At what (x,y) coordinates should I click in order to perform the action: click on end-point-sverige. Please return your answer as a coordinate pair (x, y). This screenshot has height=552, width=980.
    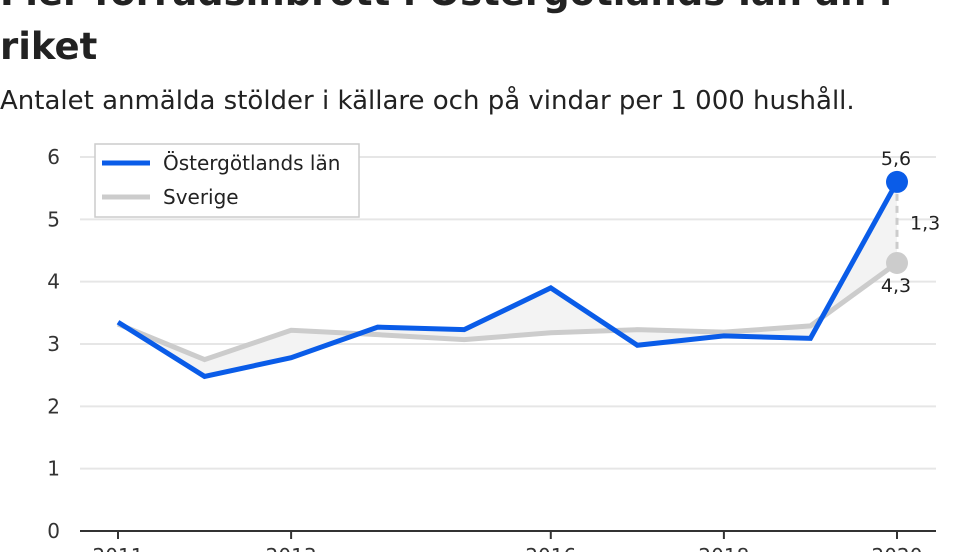
    Looking at the image, I should click on (897, 262).